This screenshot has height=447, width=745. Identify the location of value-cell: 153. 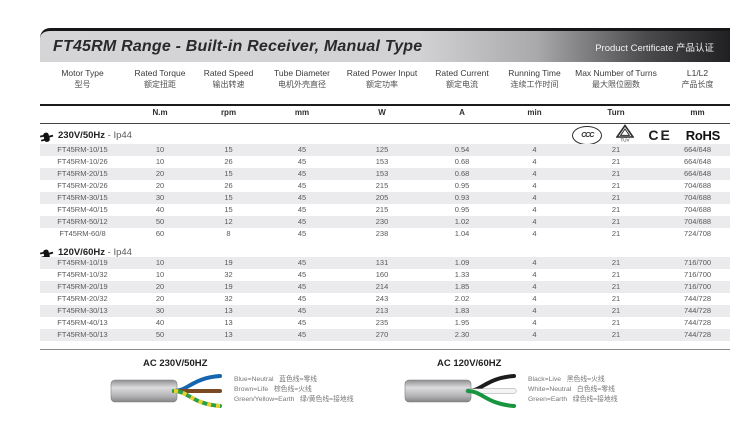
(382, 173).